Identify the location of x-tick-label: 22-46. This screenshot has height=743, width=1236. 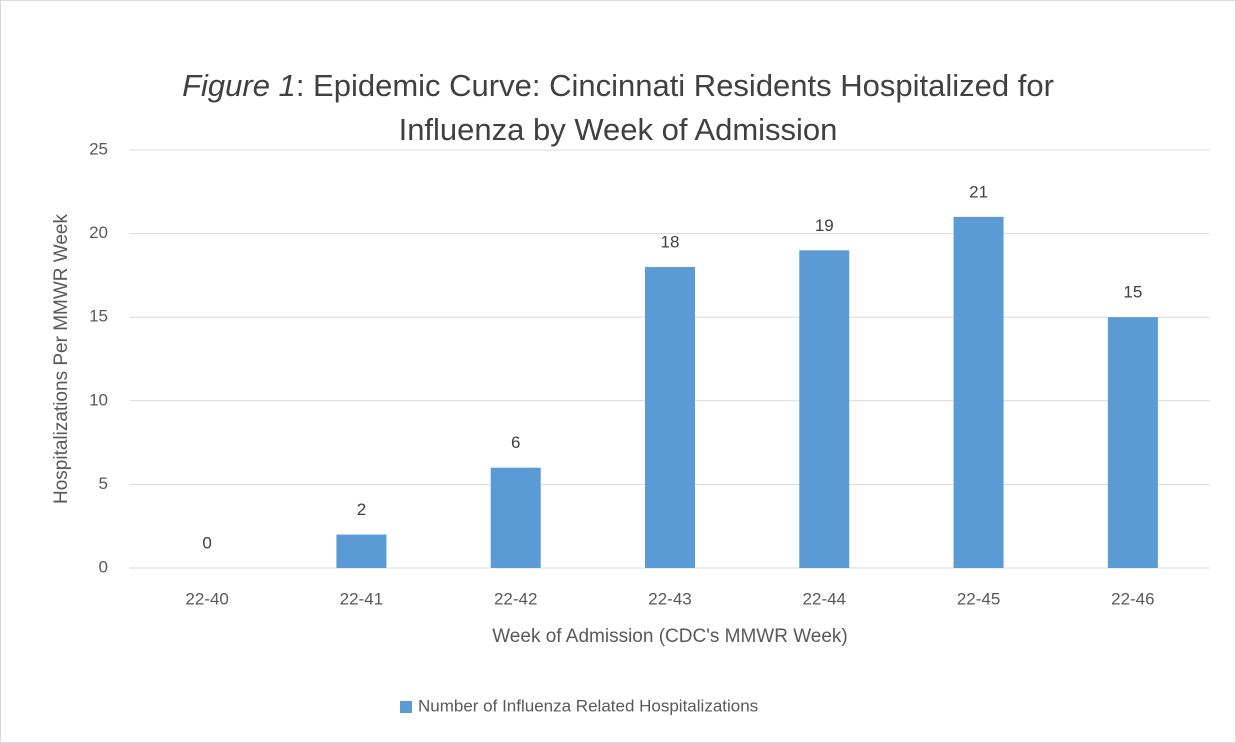
(1132, 598).